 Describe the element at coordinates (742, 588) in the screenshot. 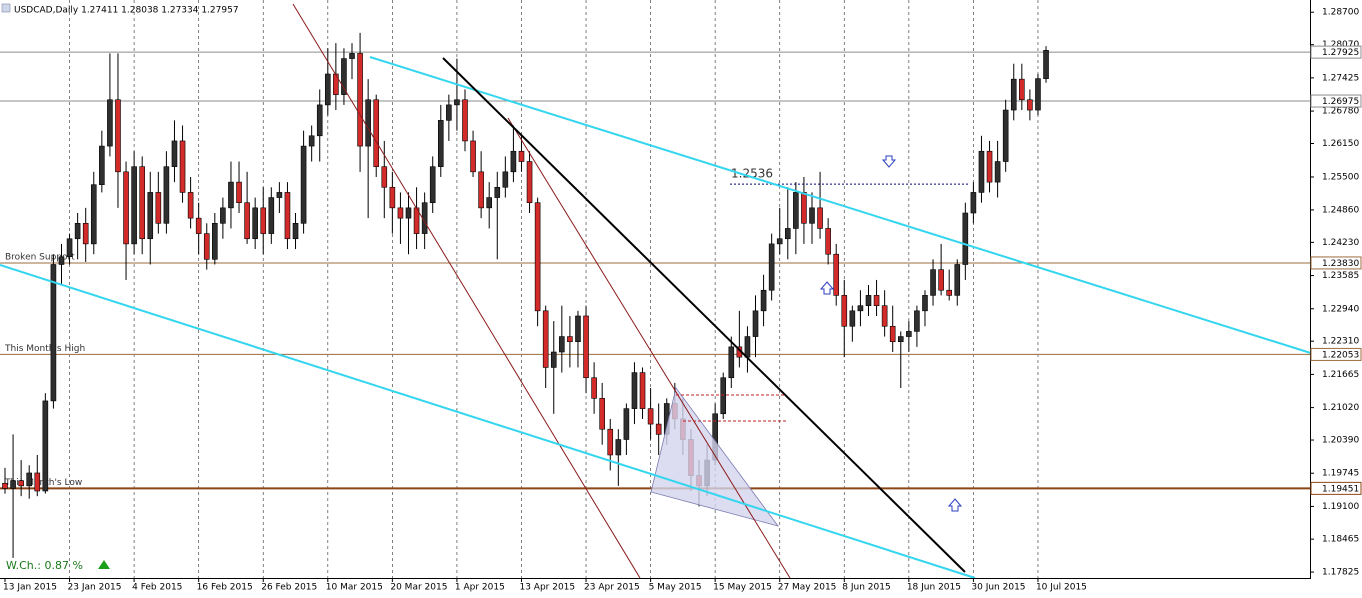

I see `x-tick-label: 15 May 2015` at that location.